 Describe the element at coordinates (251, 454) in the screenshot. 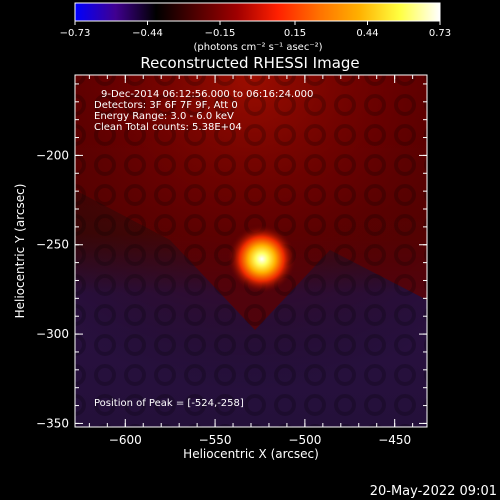

I see `x-axis-label: Heliocentric X (arcsec)` at that location.